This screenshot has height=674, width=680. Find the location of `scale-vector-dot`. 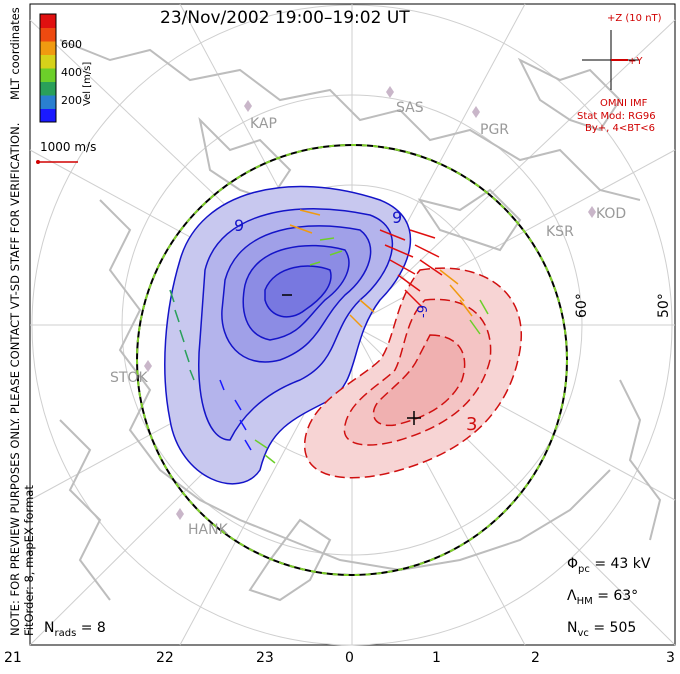

scale-vector-dot is located at coordinates (38, 162).